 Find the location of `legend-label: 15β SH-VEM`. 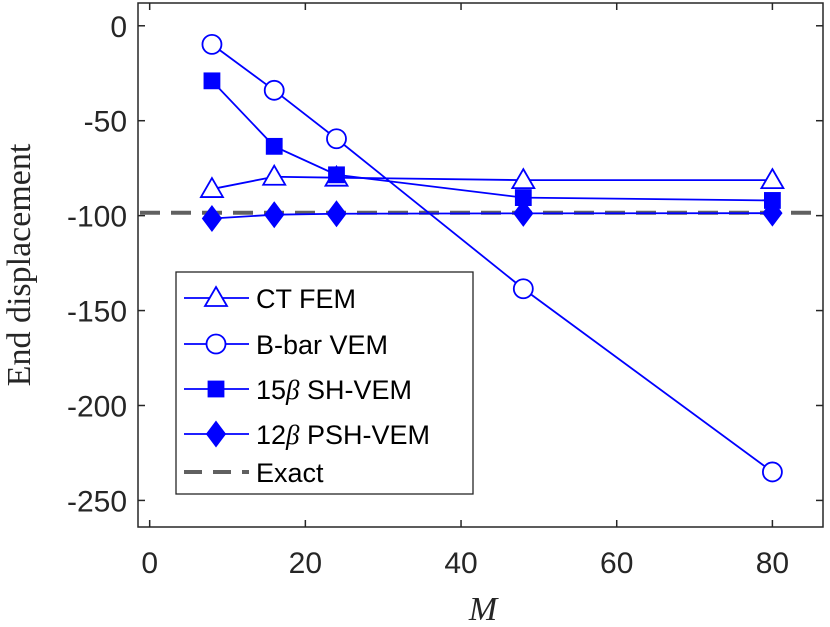

legend-label: 15β SH-VEM is located at coordinates (334, 390).